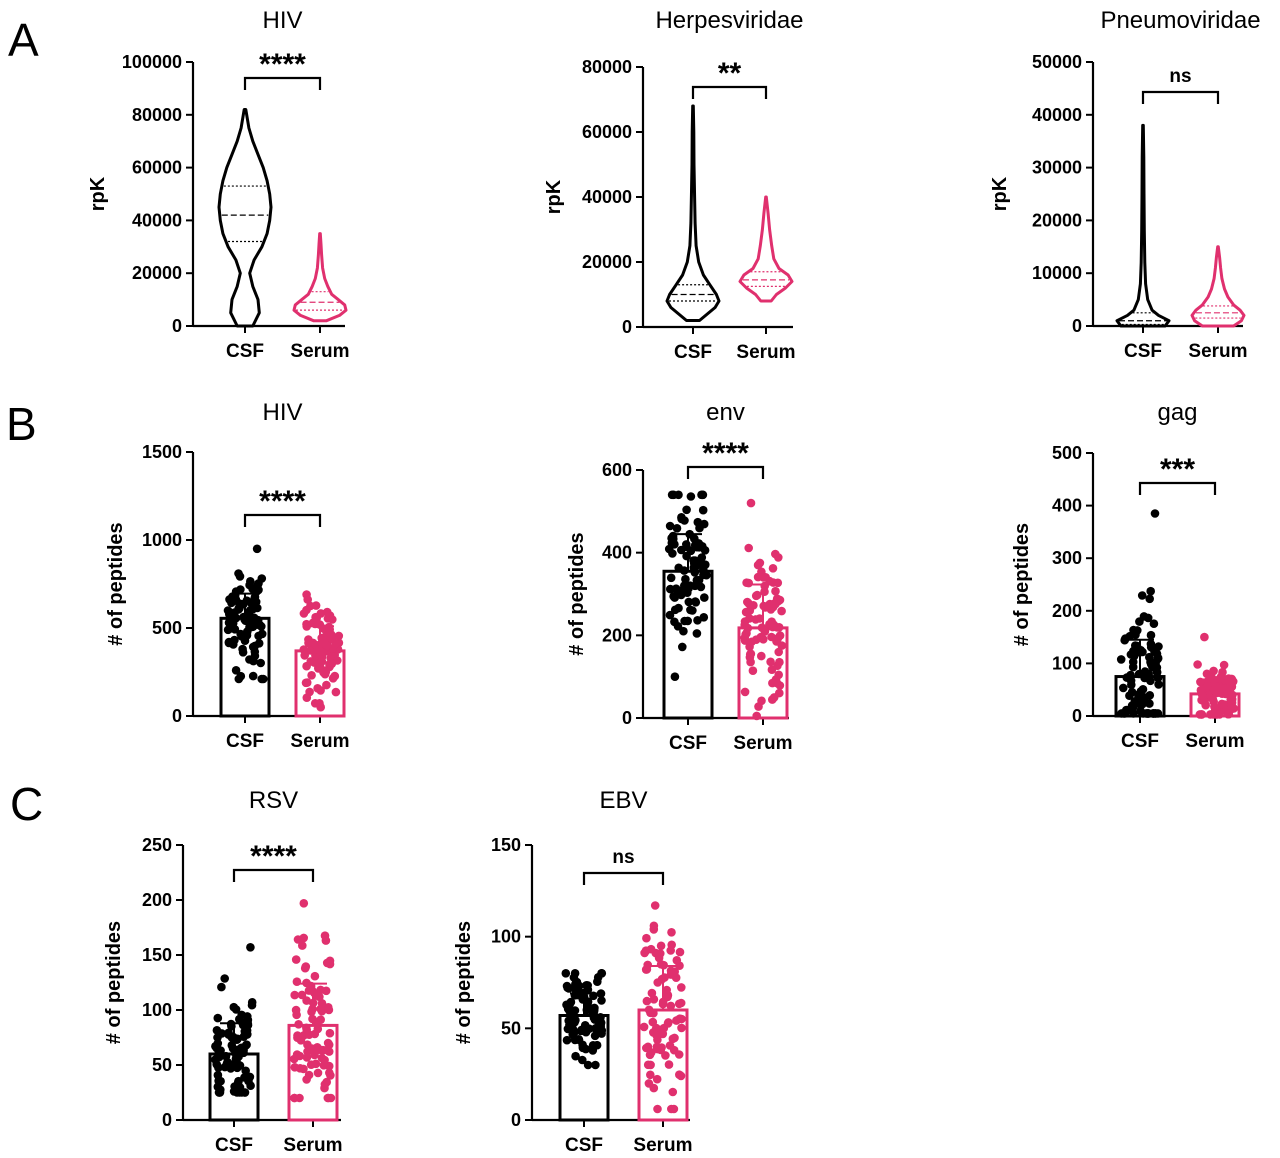  What do you see at coordinates (1177, 469) in the screenshot?
I see `significance-label: ***` at bounding box center [1177, 469].